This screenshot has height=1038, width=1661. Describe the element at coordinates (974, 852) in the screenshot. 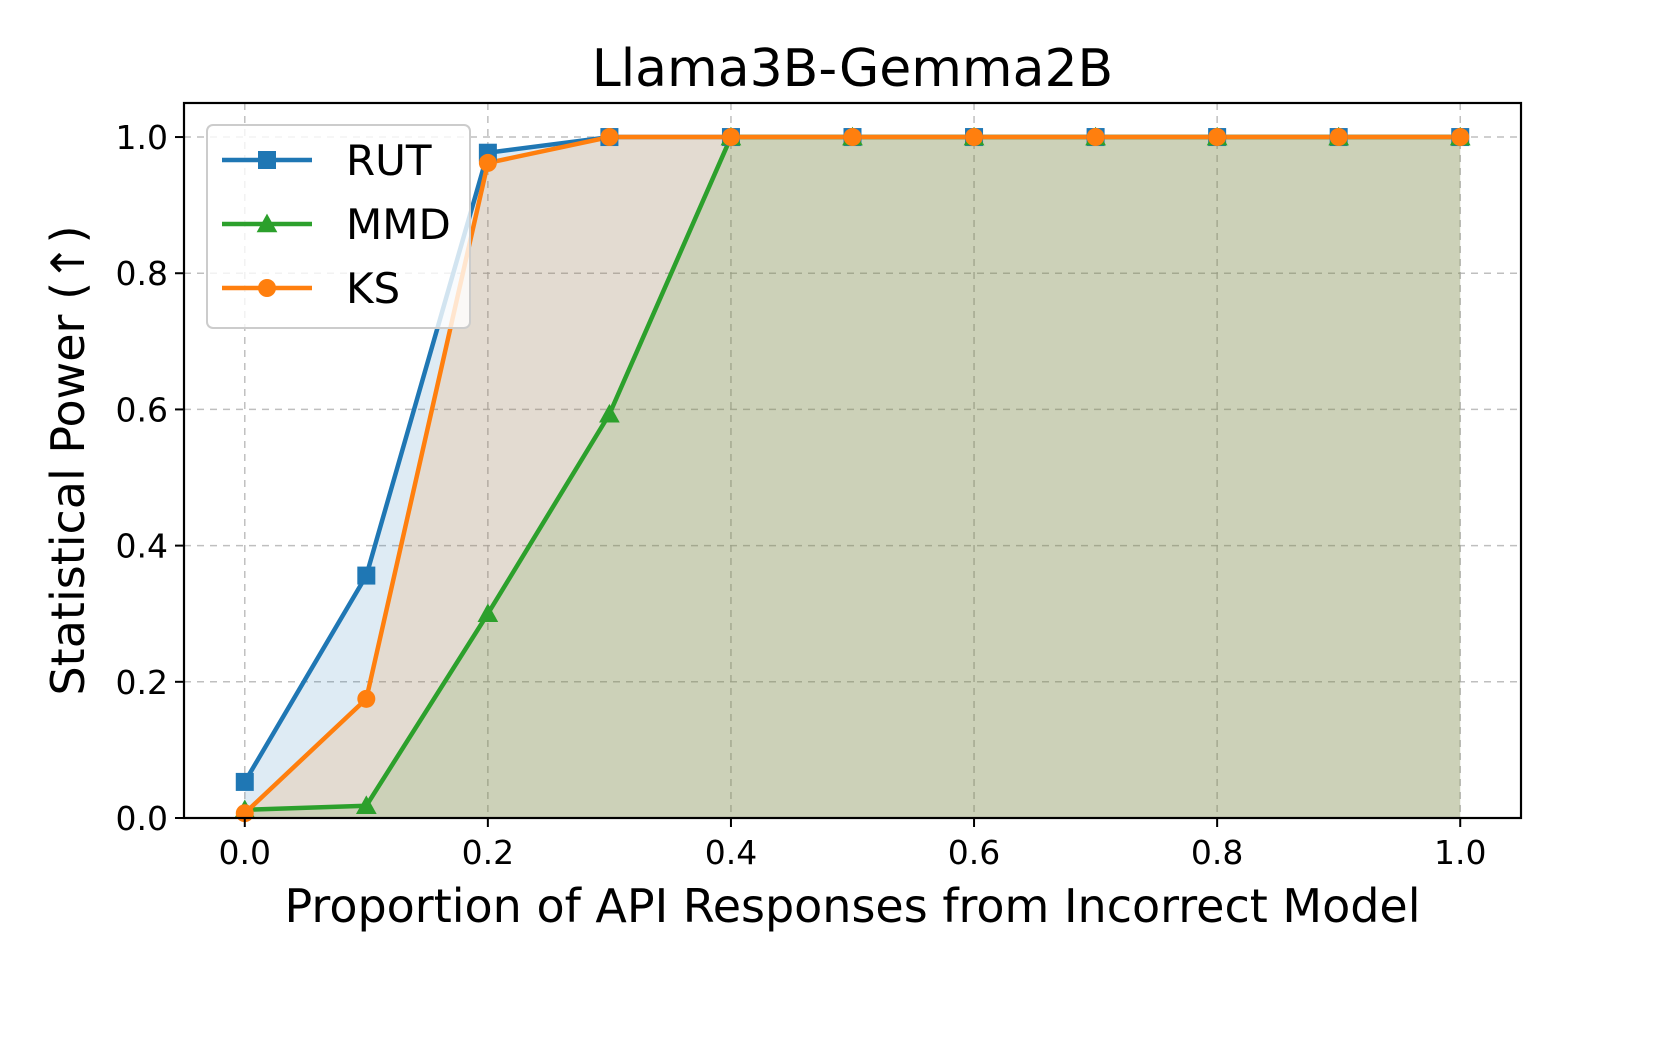

I see `x-tick-label: 0.6` at that location.